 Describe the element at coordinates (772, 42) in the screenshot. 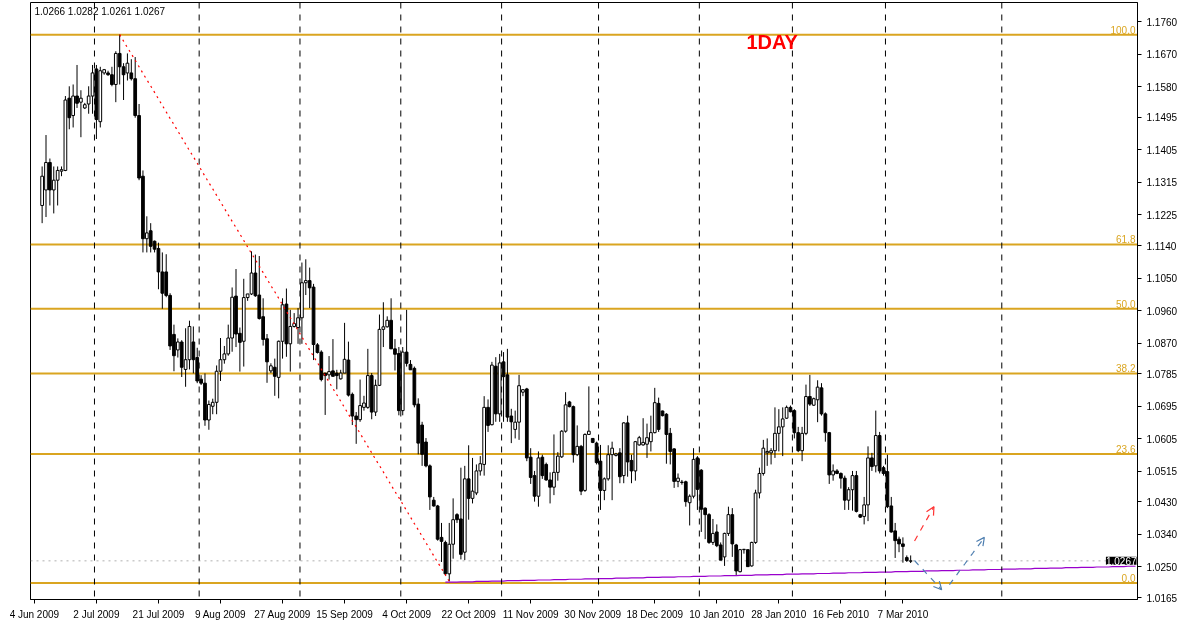

I see `text: 1DAY` at that location.